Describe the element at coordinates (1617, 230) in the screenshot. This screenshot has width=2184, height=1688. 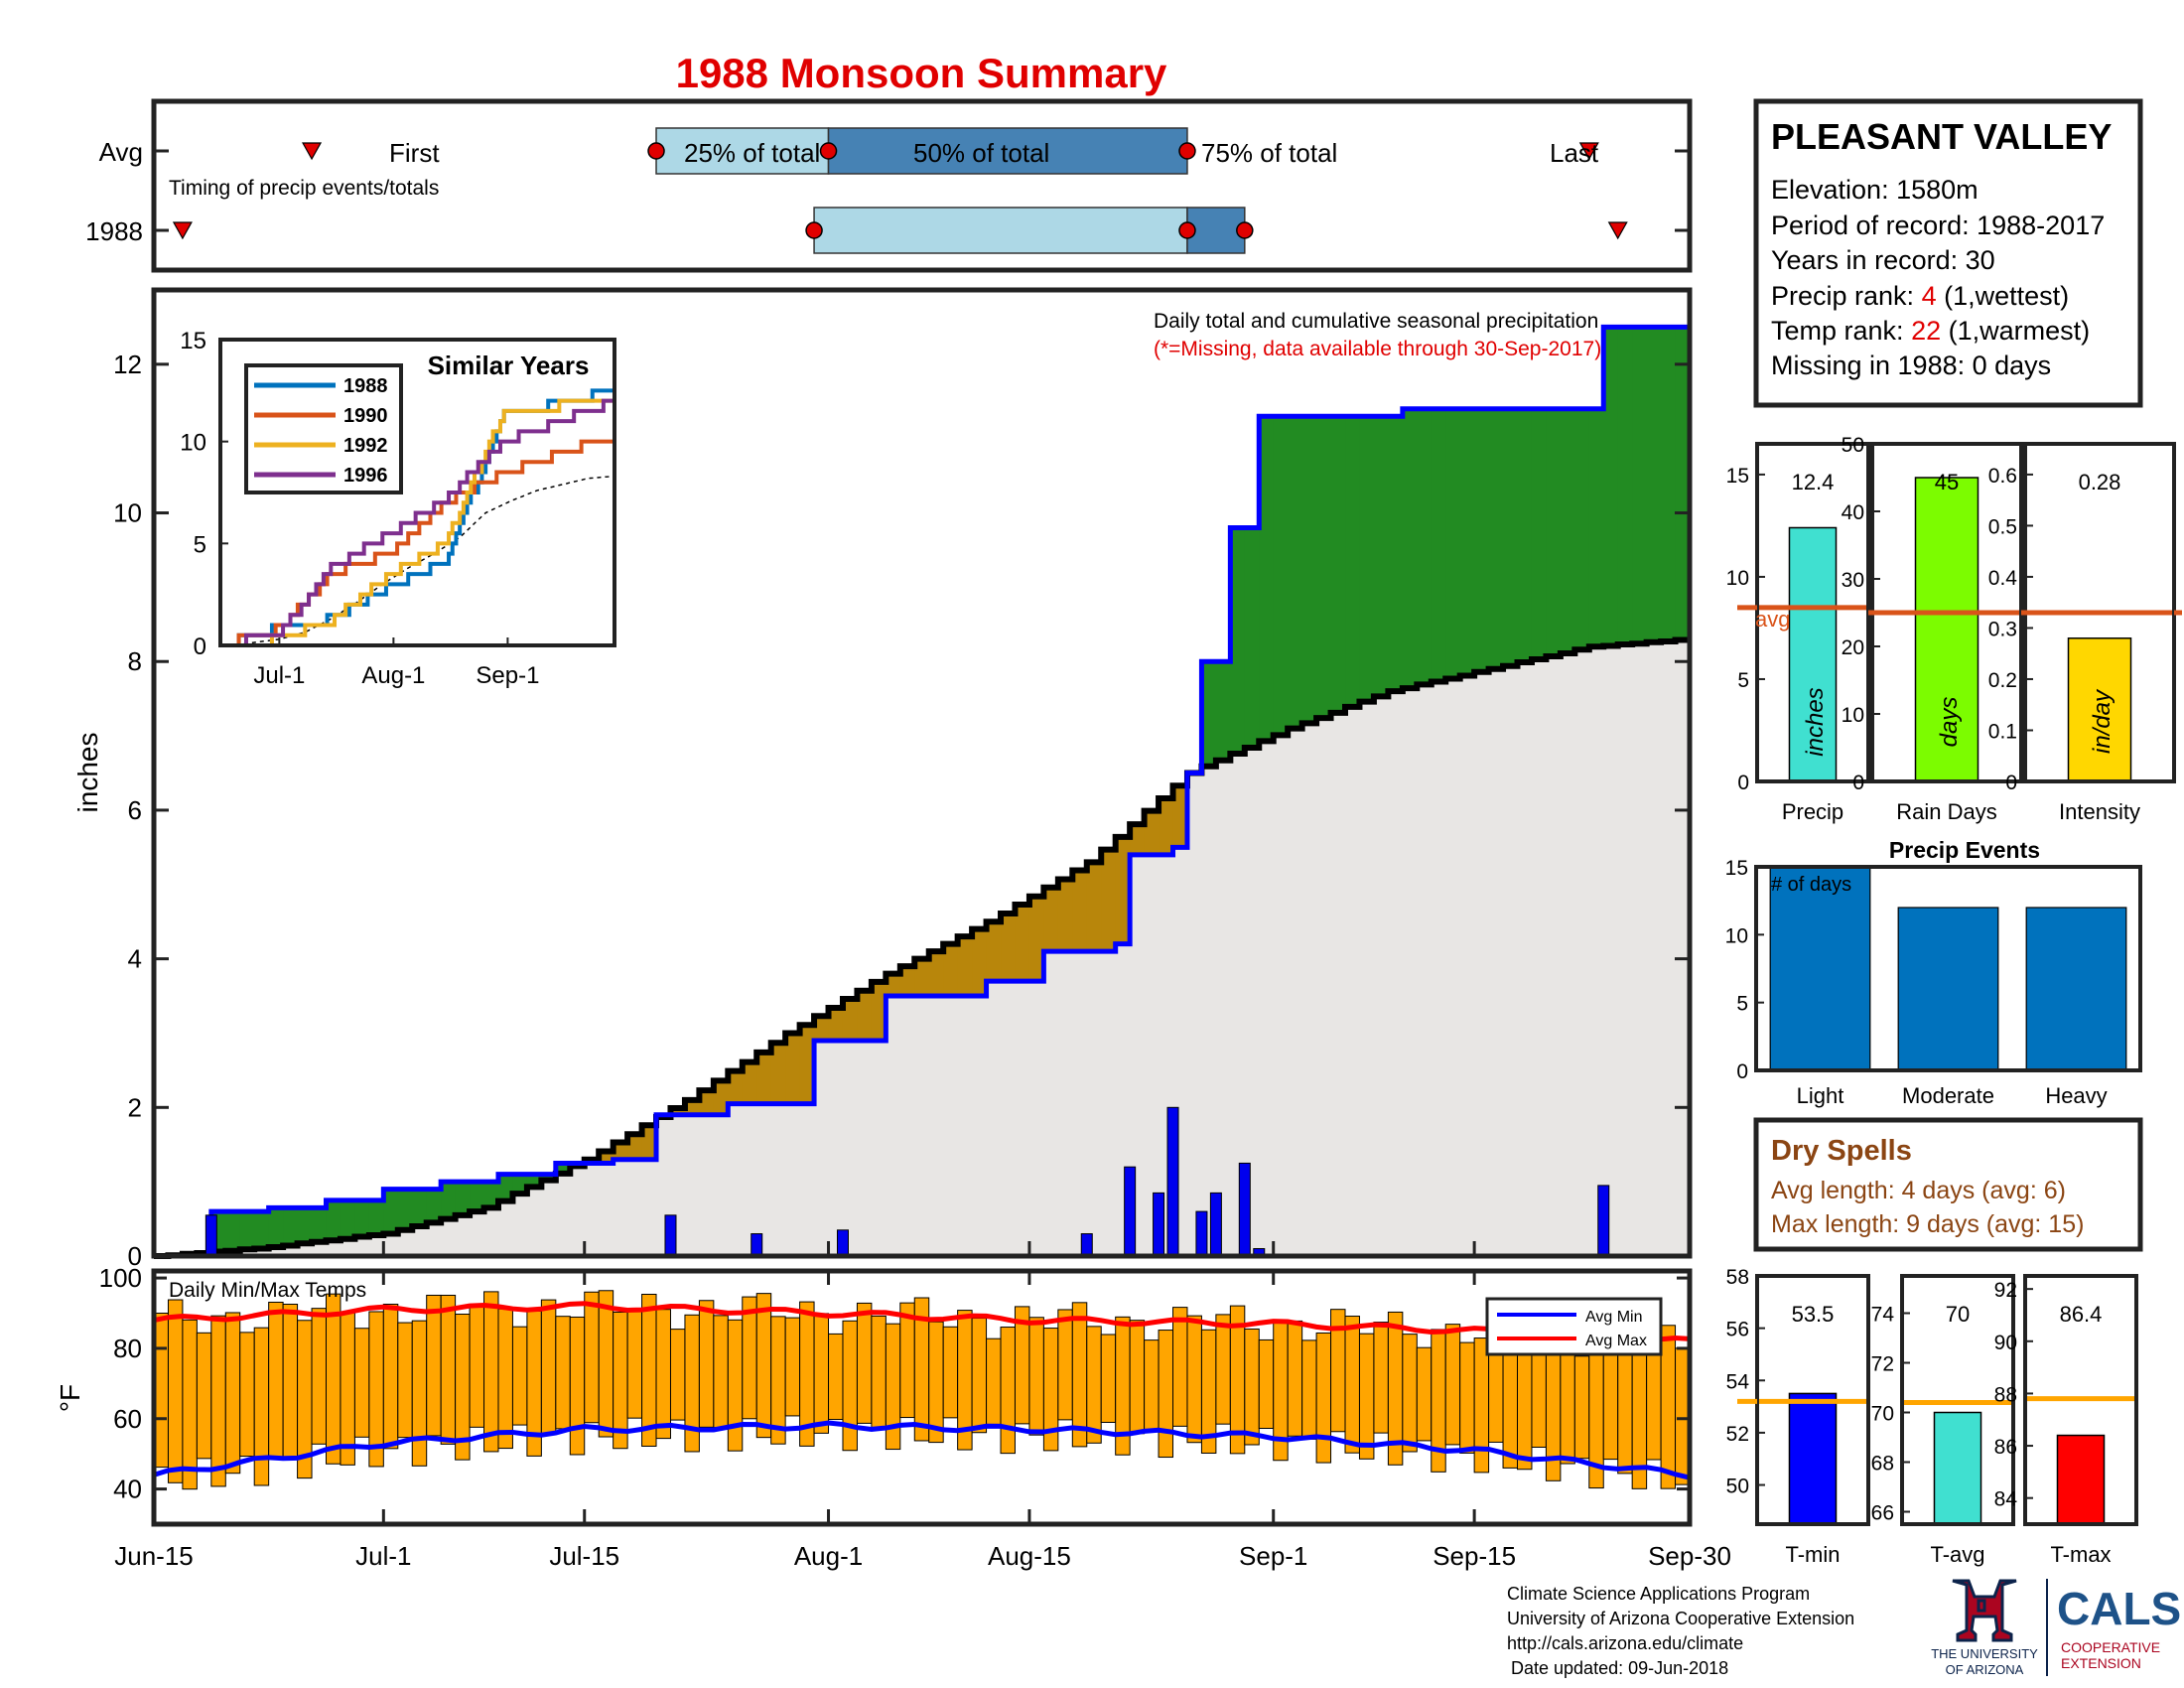
I see `timing-triangle-last-year` at that location.